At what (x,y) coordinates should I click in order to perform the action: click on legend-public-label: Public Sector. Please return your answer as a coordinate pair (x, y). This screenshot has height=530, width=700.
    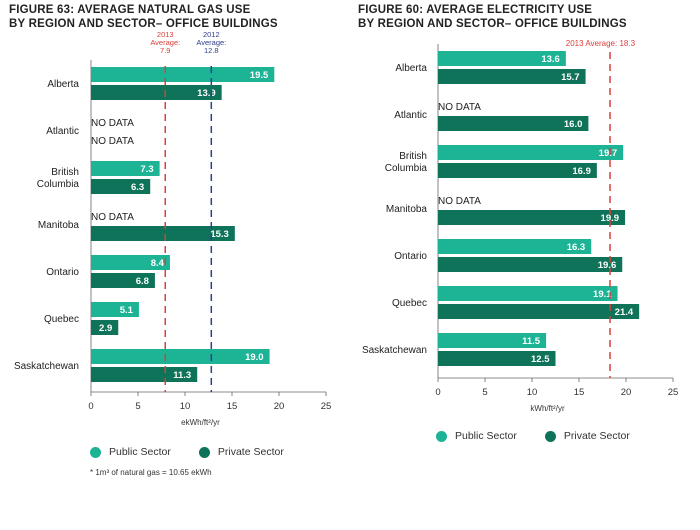
    Looking at the image, I should click on (140, 452).